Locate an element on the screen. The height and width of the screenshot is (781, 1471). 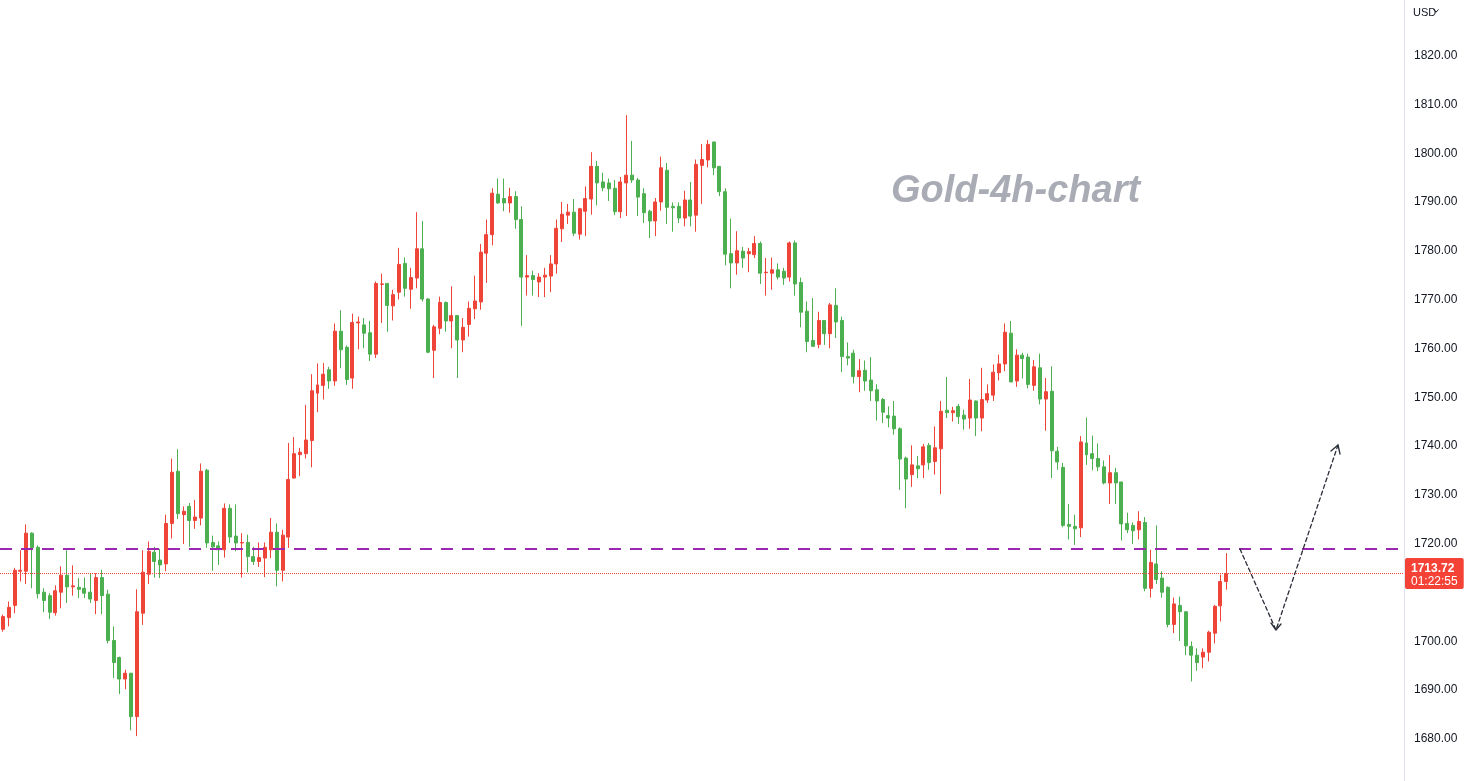
y-tick-label: 1690.00 is located at coordinates (1436, 689).